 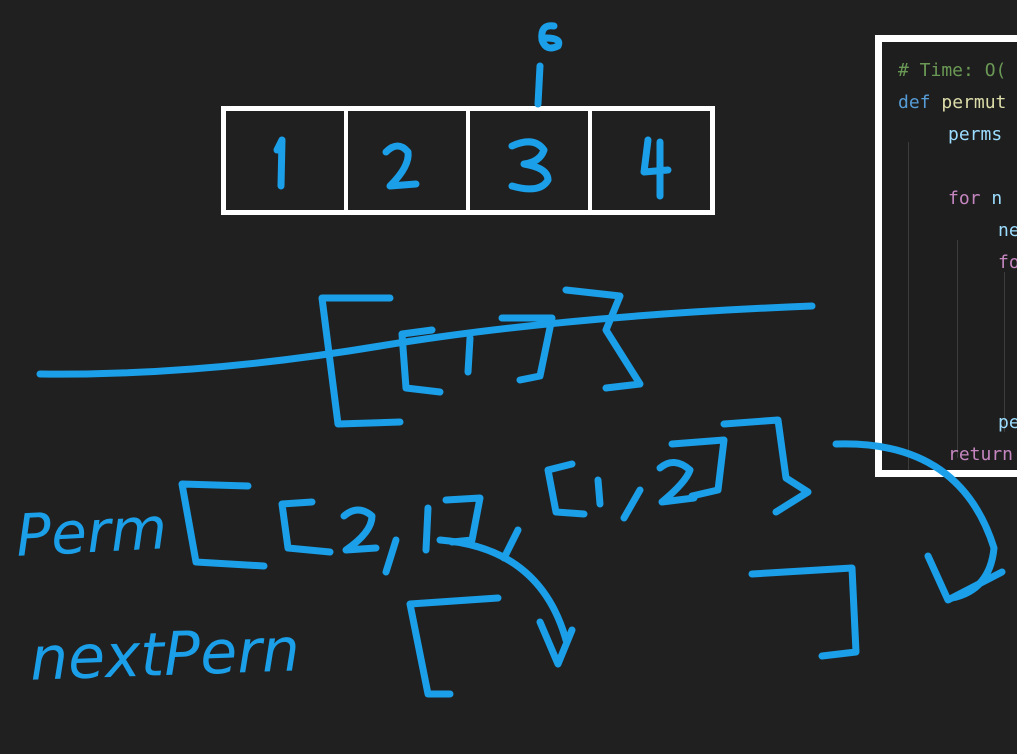 I want to click on code-line: fo, so click(x=1007, y=263).